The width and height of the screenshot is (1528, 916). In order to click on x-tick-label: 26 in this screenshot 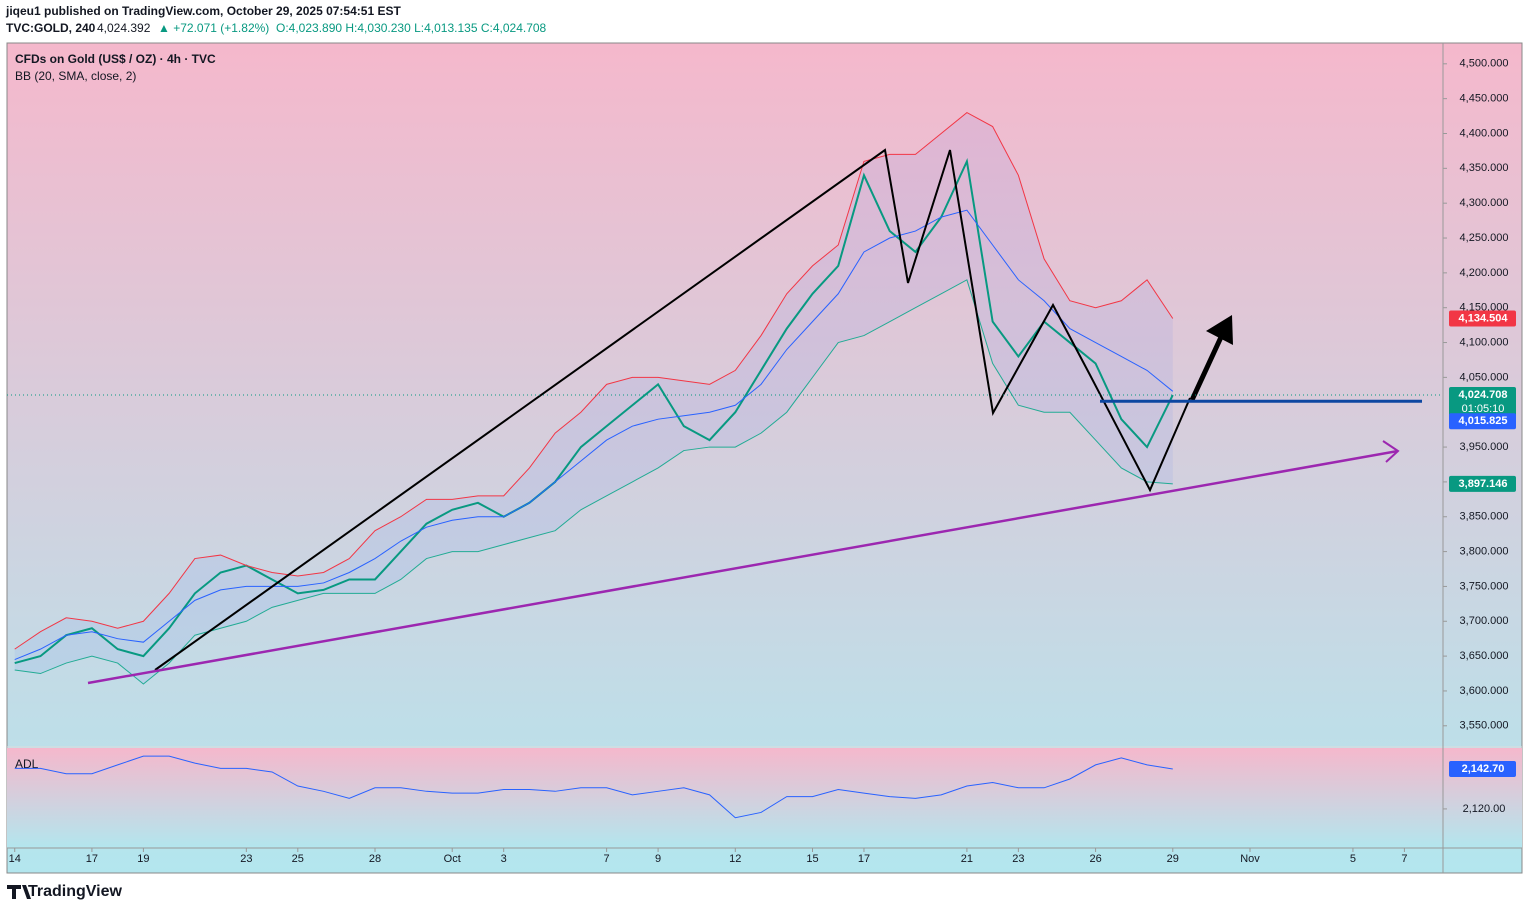, I will do `click(1095, 859)`.